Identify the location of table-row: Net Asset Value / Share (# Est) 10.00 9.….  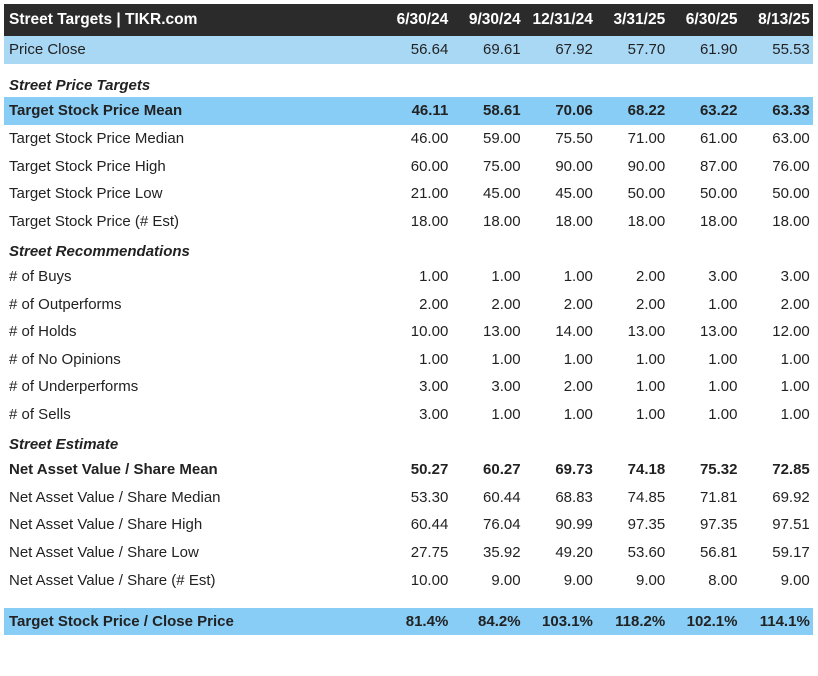
(408, 580).